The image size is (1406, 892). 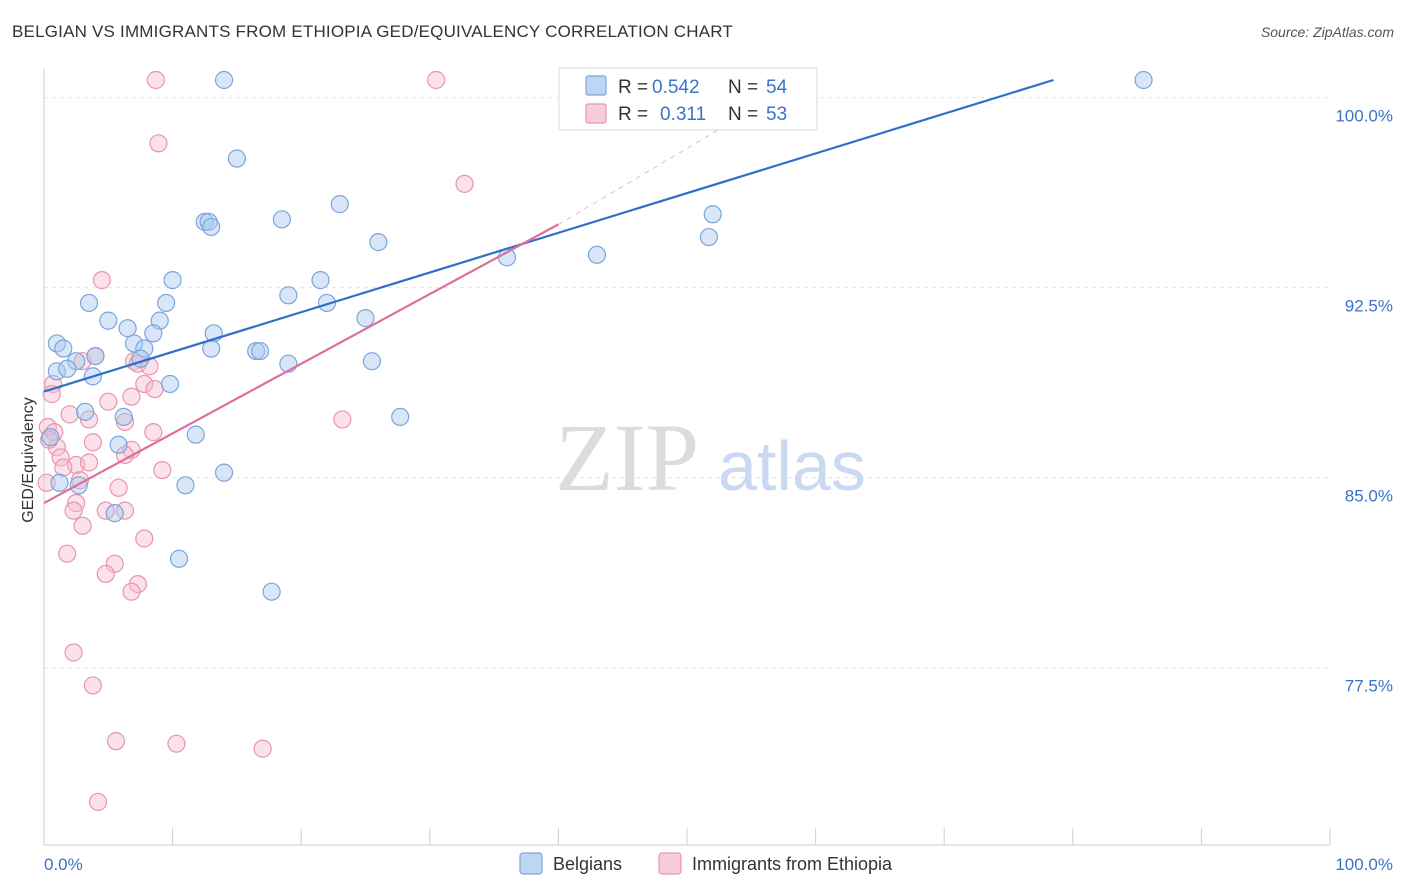 What do you see at coordinates (63, 864) in the screenshot?
I see `x-tick-label: 0.0%` at bounding box center [63, 864].